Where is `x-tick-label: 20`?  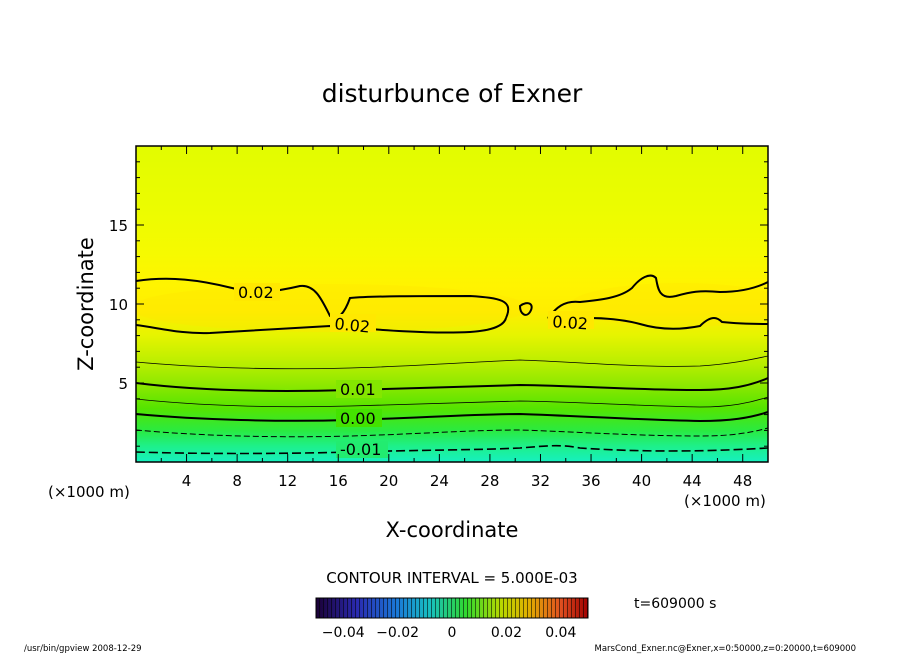
x-tick-label: 20 is located at coordinates (388, 481).